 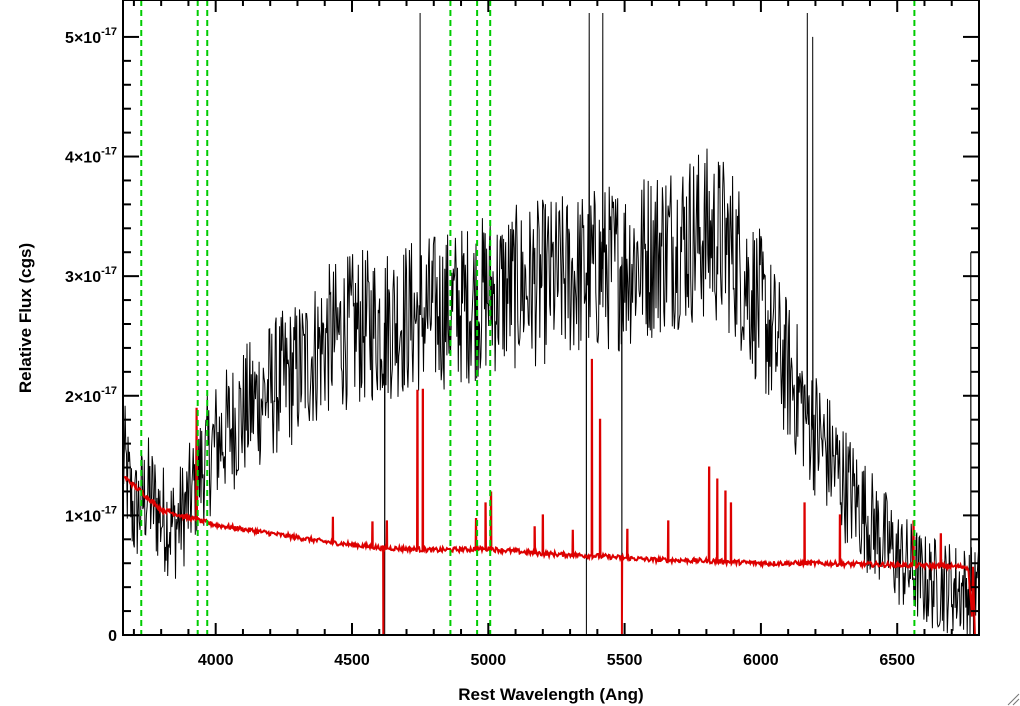 What do you see at coordinates (550, 694) in the screenshot?
I see `x-axis-title: Rest Wavelength (Ang)` at bounding box center [550, 694].